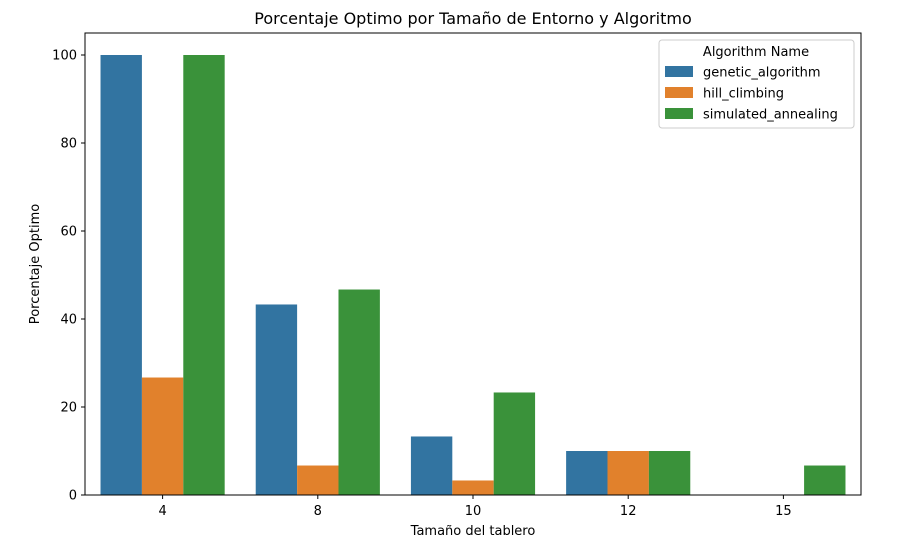 The image size is (901, 553). What do you see at coordinates (318, 511) in the screenshot?
I see `x-tick-label: 8` at bounding box center [318, 511].